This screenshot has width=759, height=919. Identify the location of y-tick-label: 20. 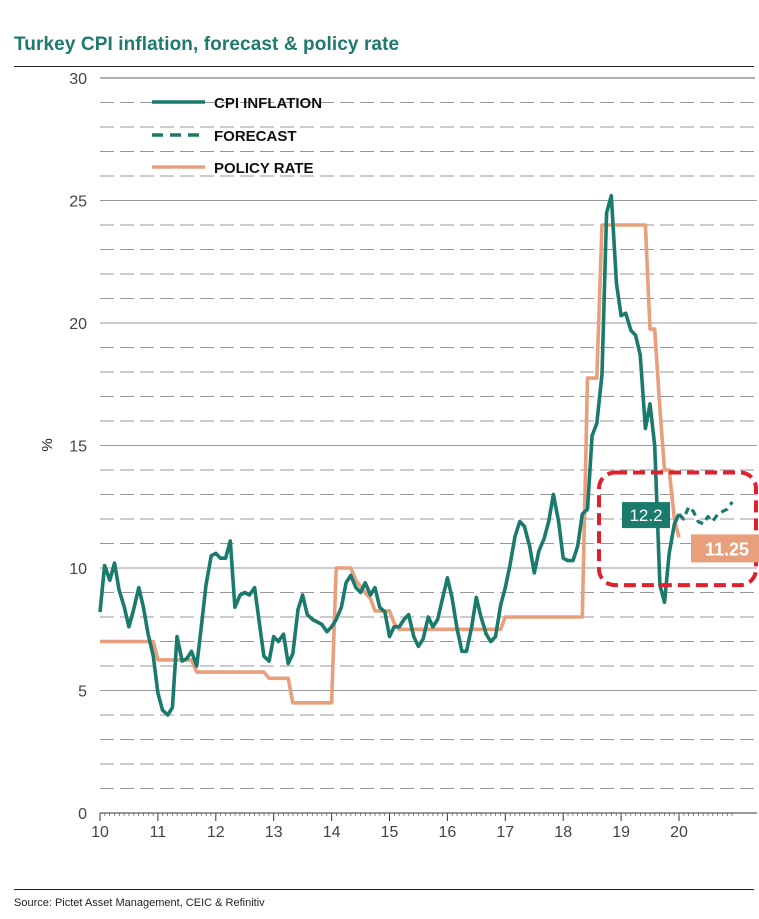
(78, 324).